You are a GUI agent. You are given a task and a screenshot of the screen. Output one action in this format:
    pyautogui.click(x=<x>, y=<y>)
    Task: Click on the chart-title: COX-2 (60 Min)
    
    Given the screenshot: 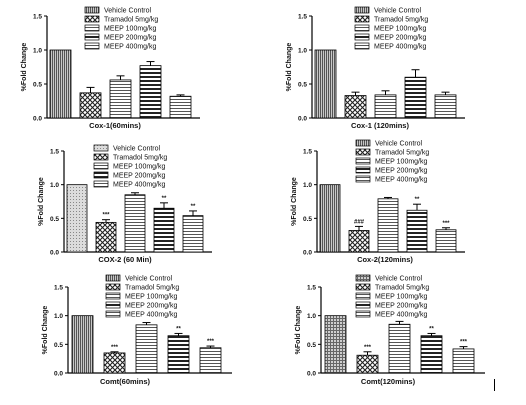 What is the action you would take?
    pyautogui.click(x=125, y=259)
    